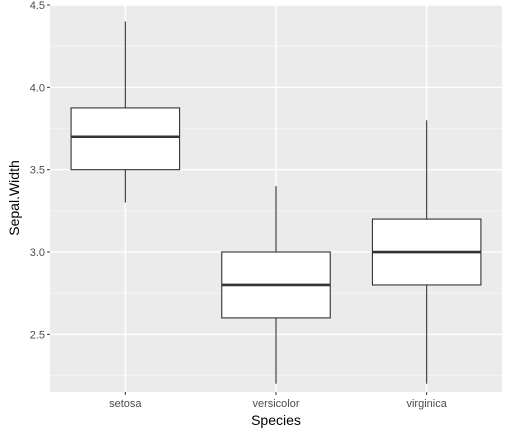 The height and width of the screenshot is (440, 512). What do you see at coordinates (426, 252) in the screenshot?
I see `box-virginica` at bounding box center [426, 252].